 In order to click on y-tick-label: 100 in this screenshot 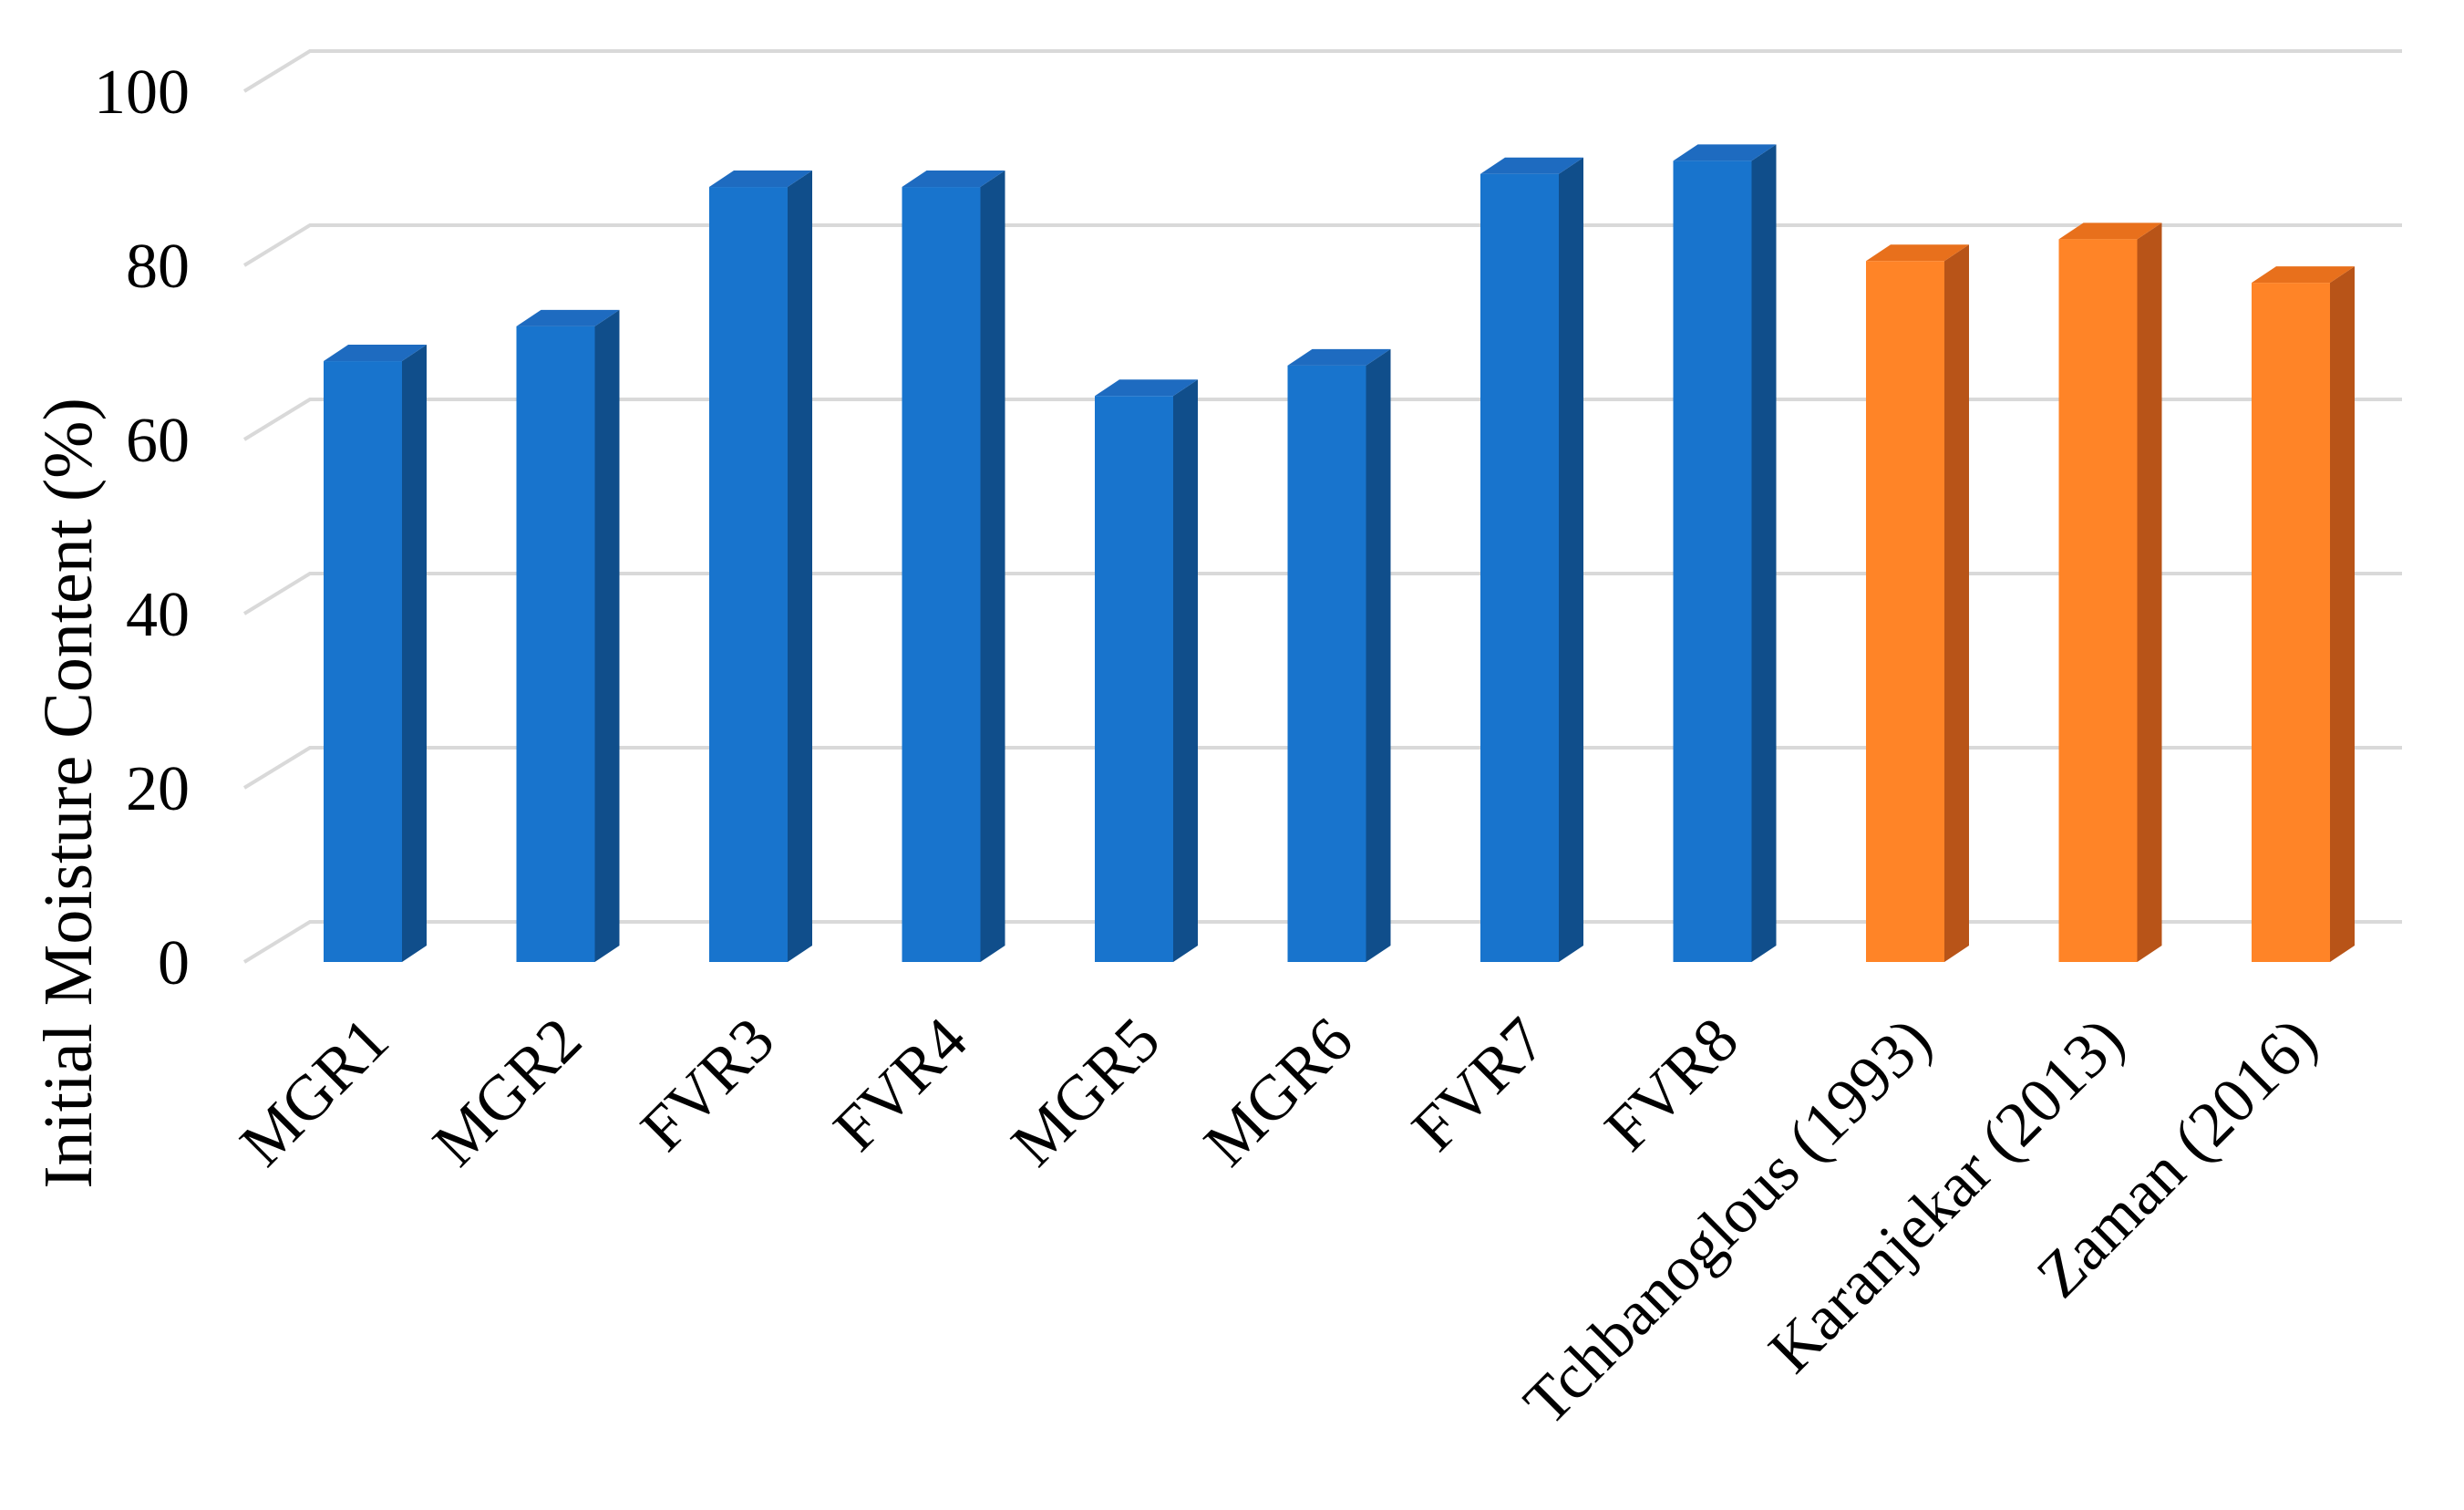, I will do `click(142, 92)`.